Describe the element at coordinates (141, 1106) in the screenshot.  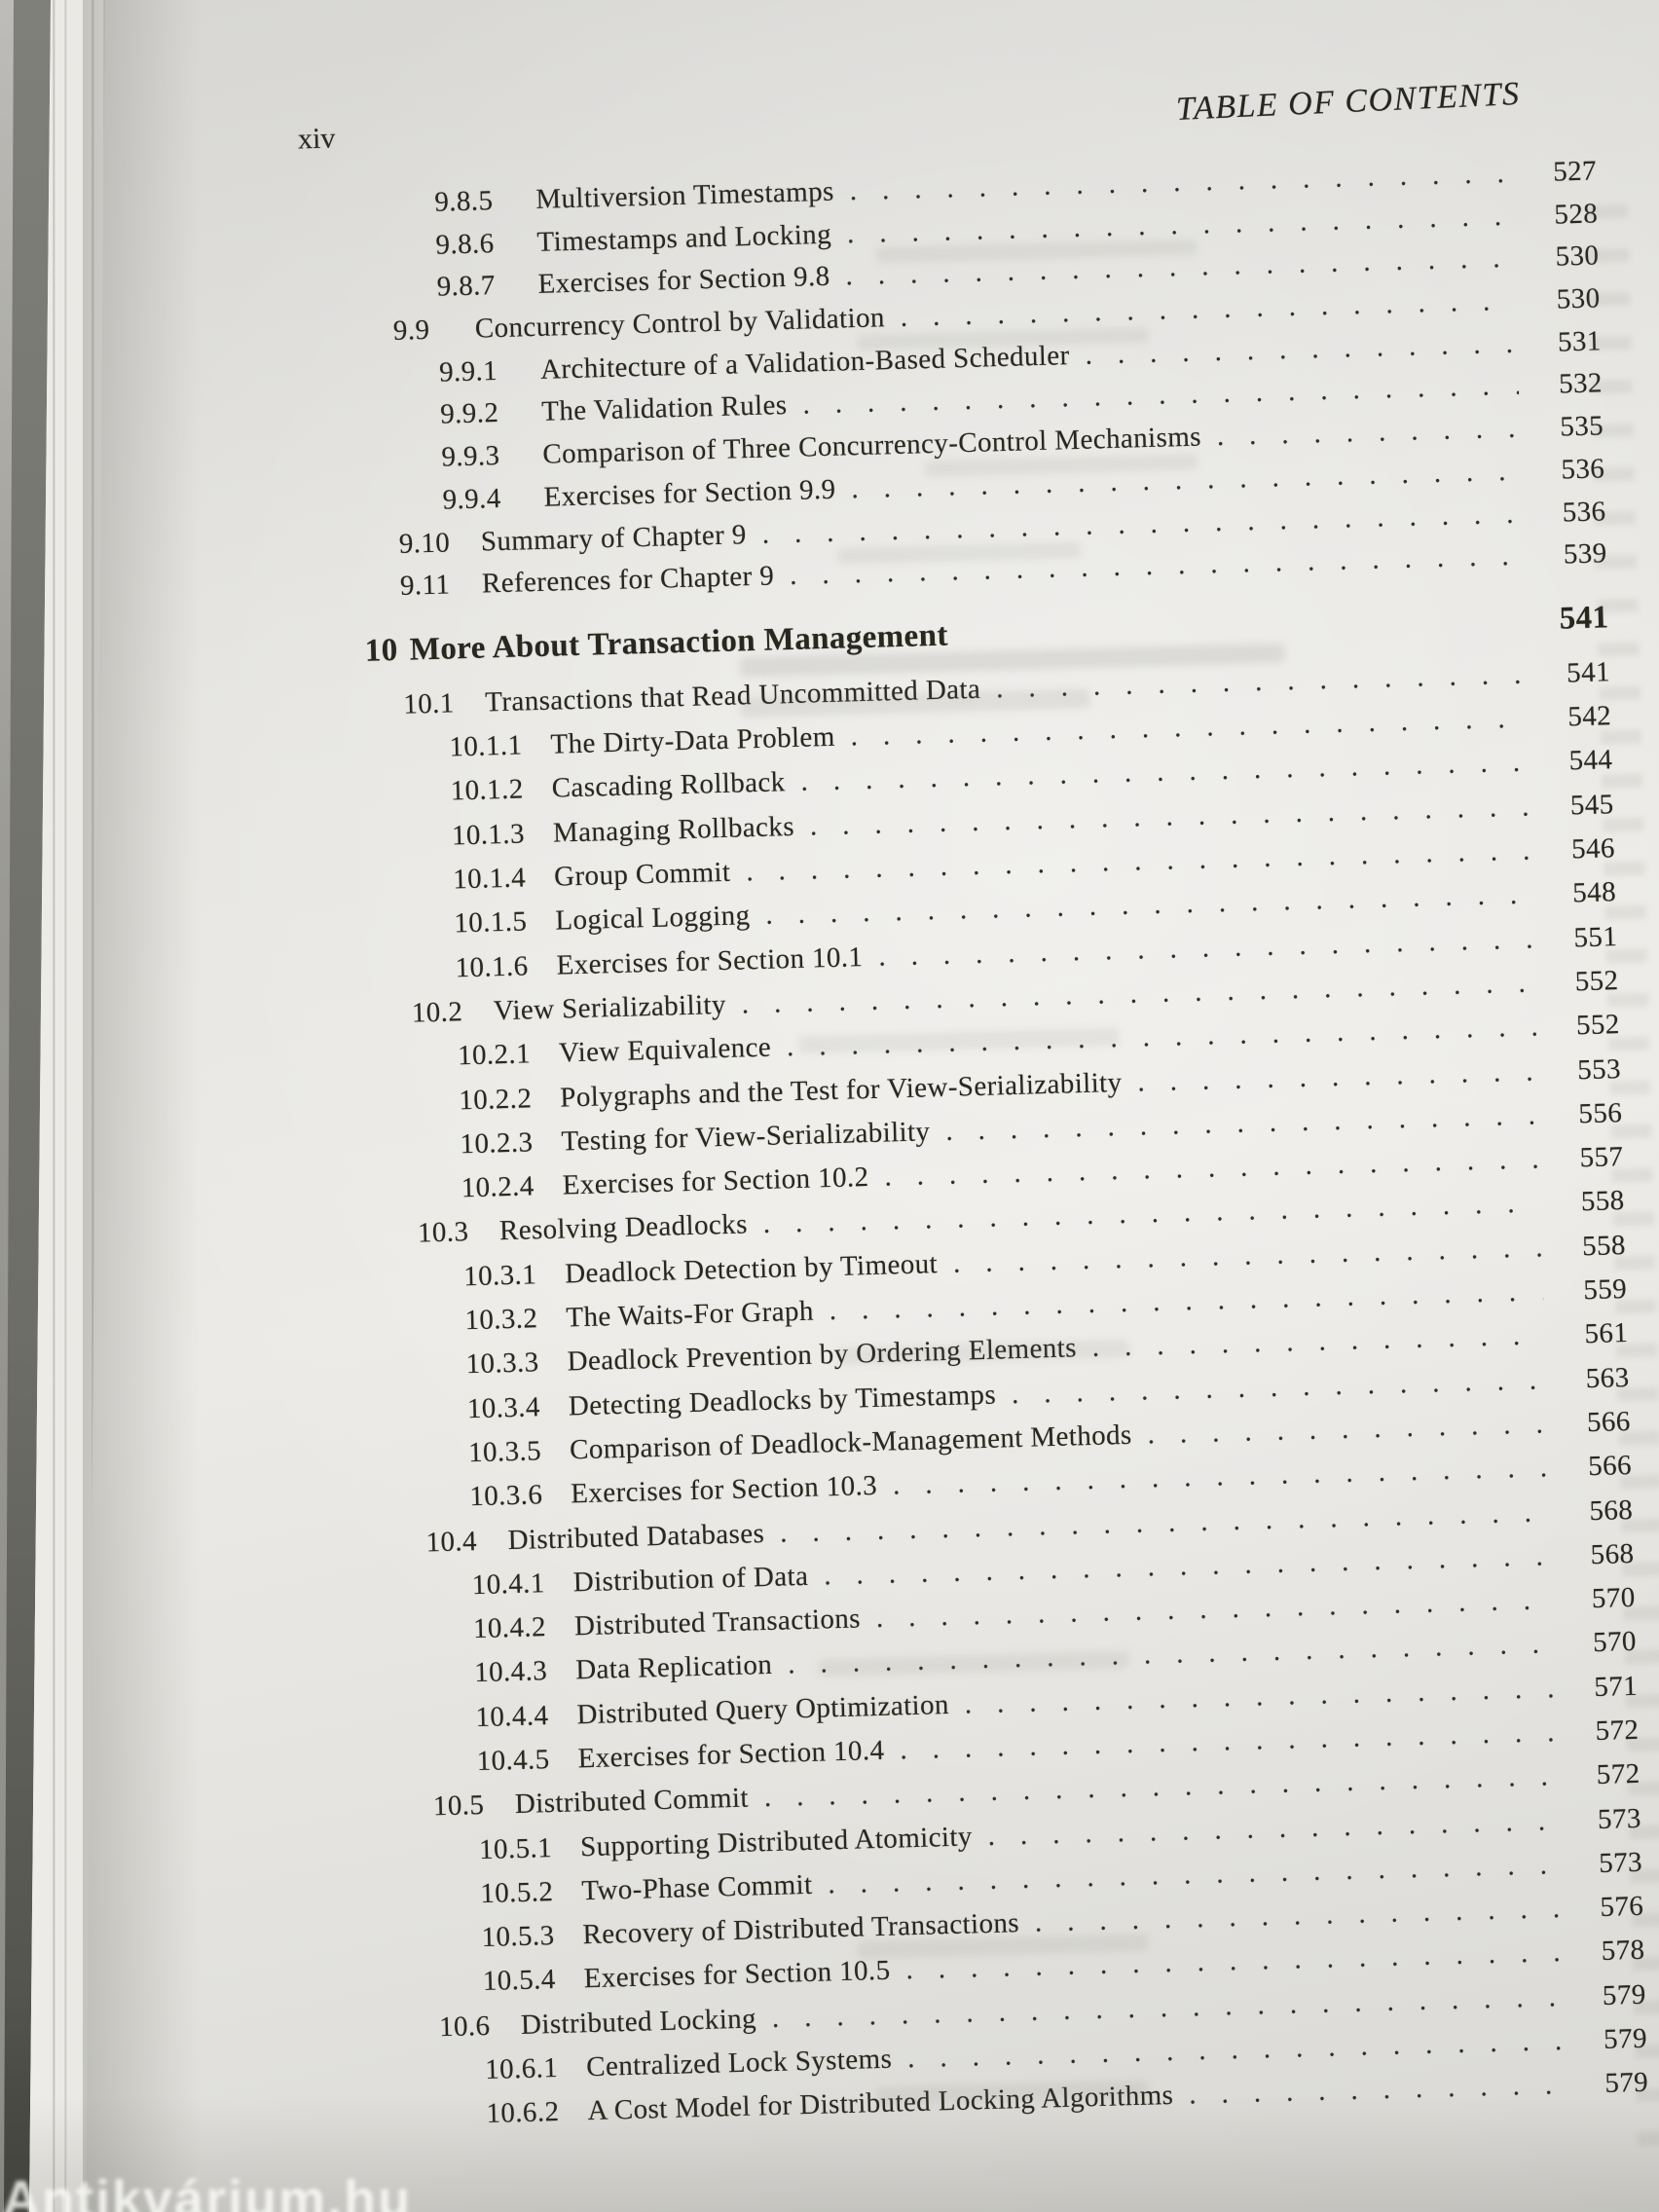
I see `page-gutter-shadow` at that location.